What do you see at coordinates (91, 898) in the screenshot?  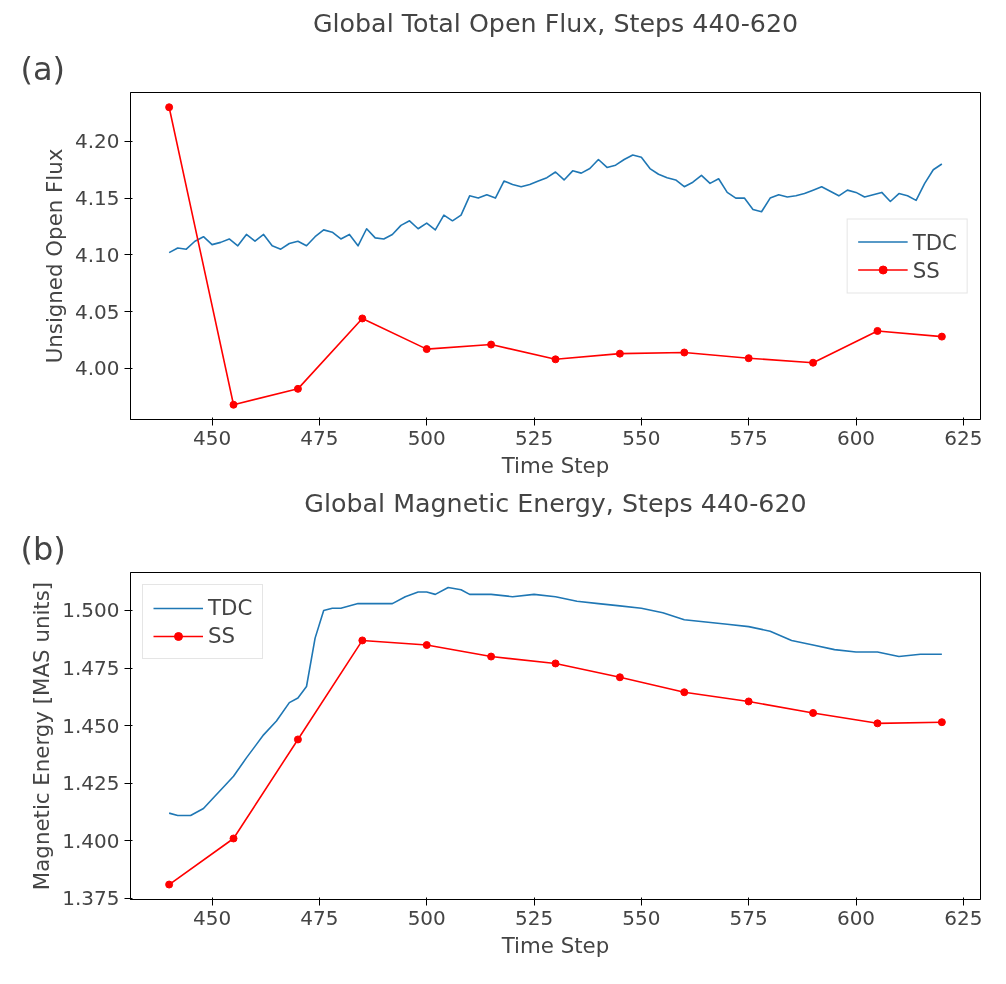 I see `y-tick-label: 1.375` at bounding box center [91, 898].